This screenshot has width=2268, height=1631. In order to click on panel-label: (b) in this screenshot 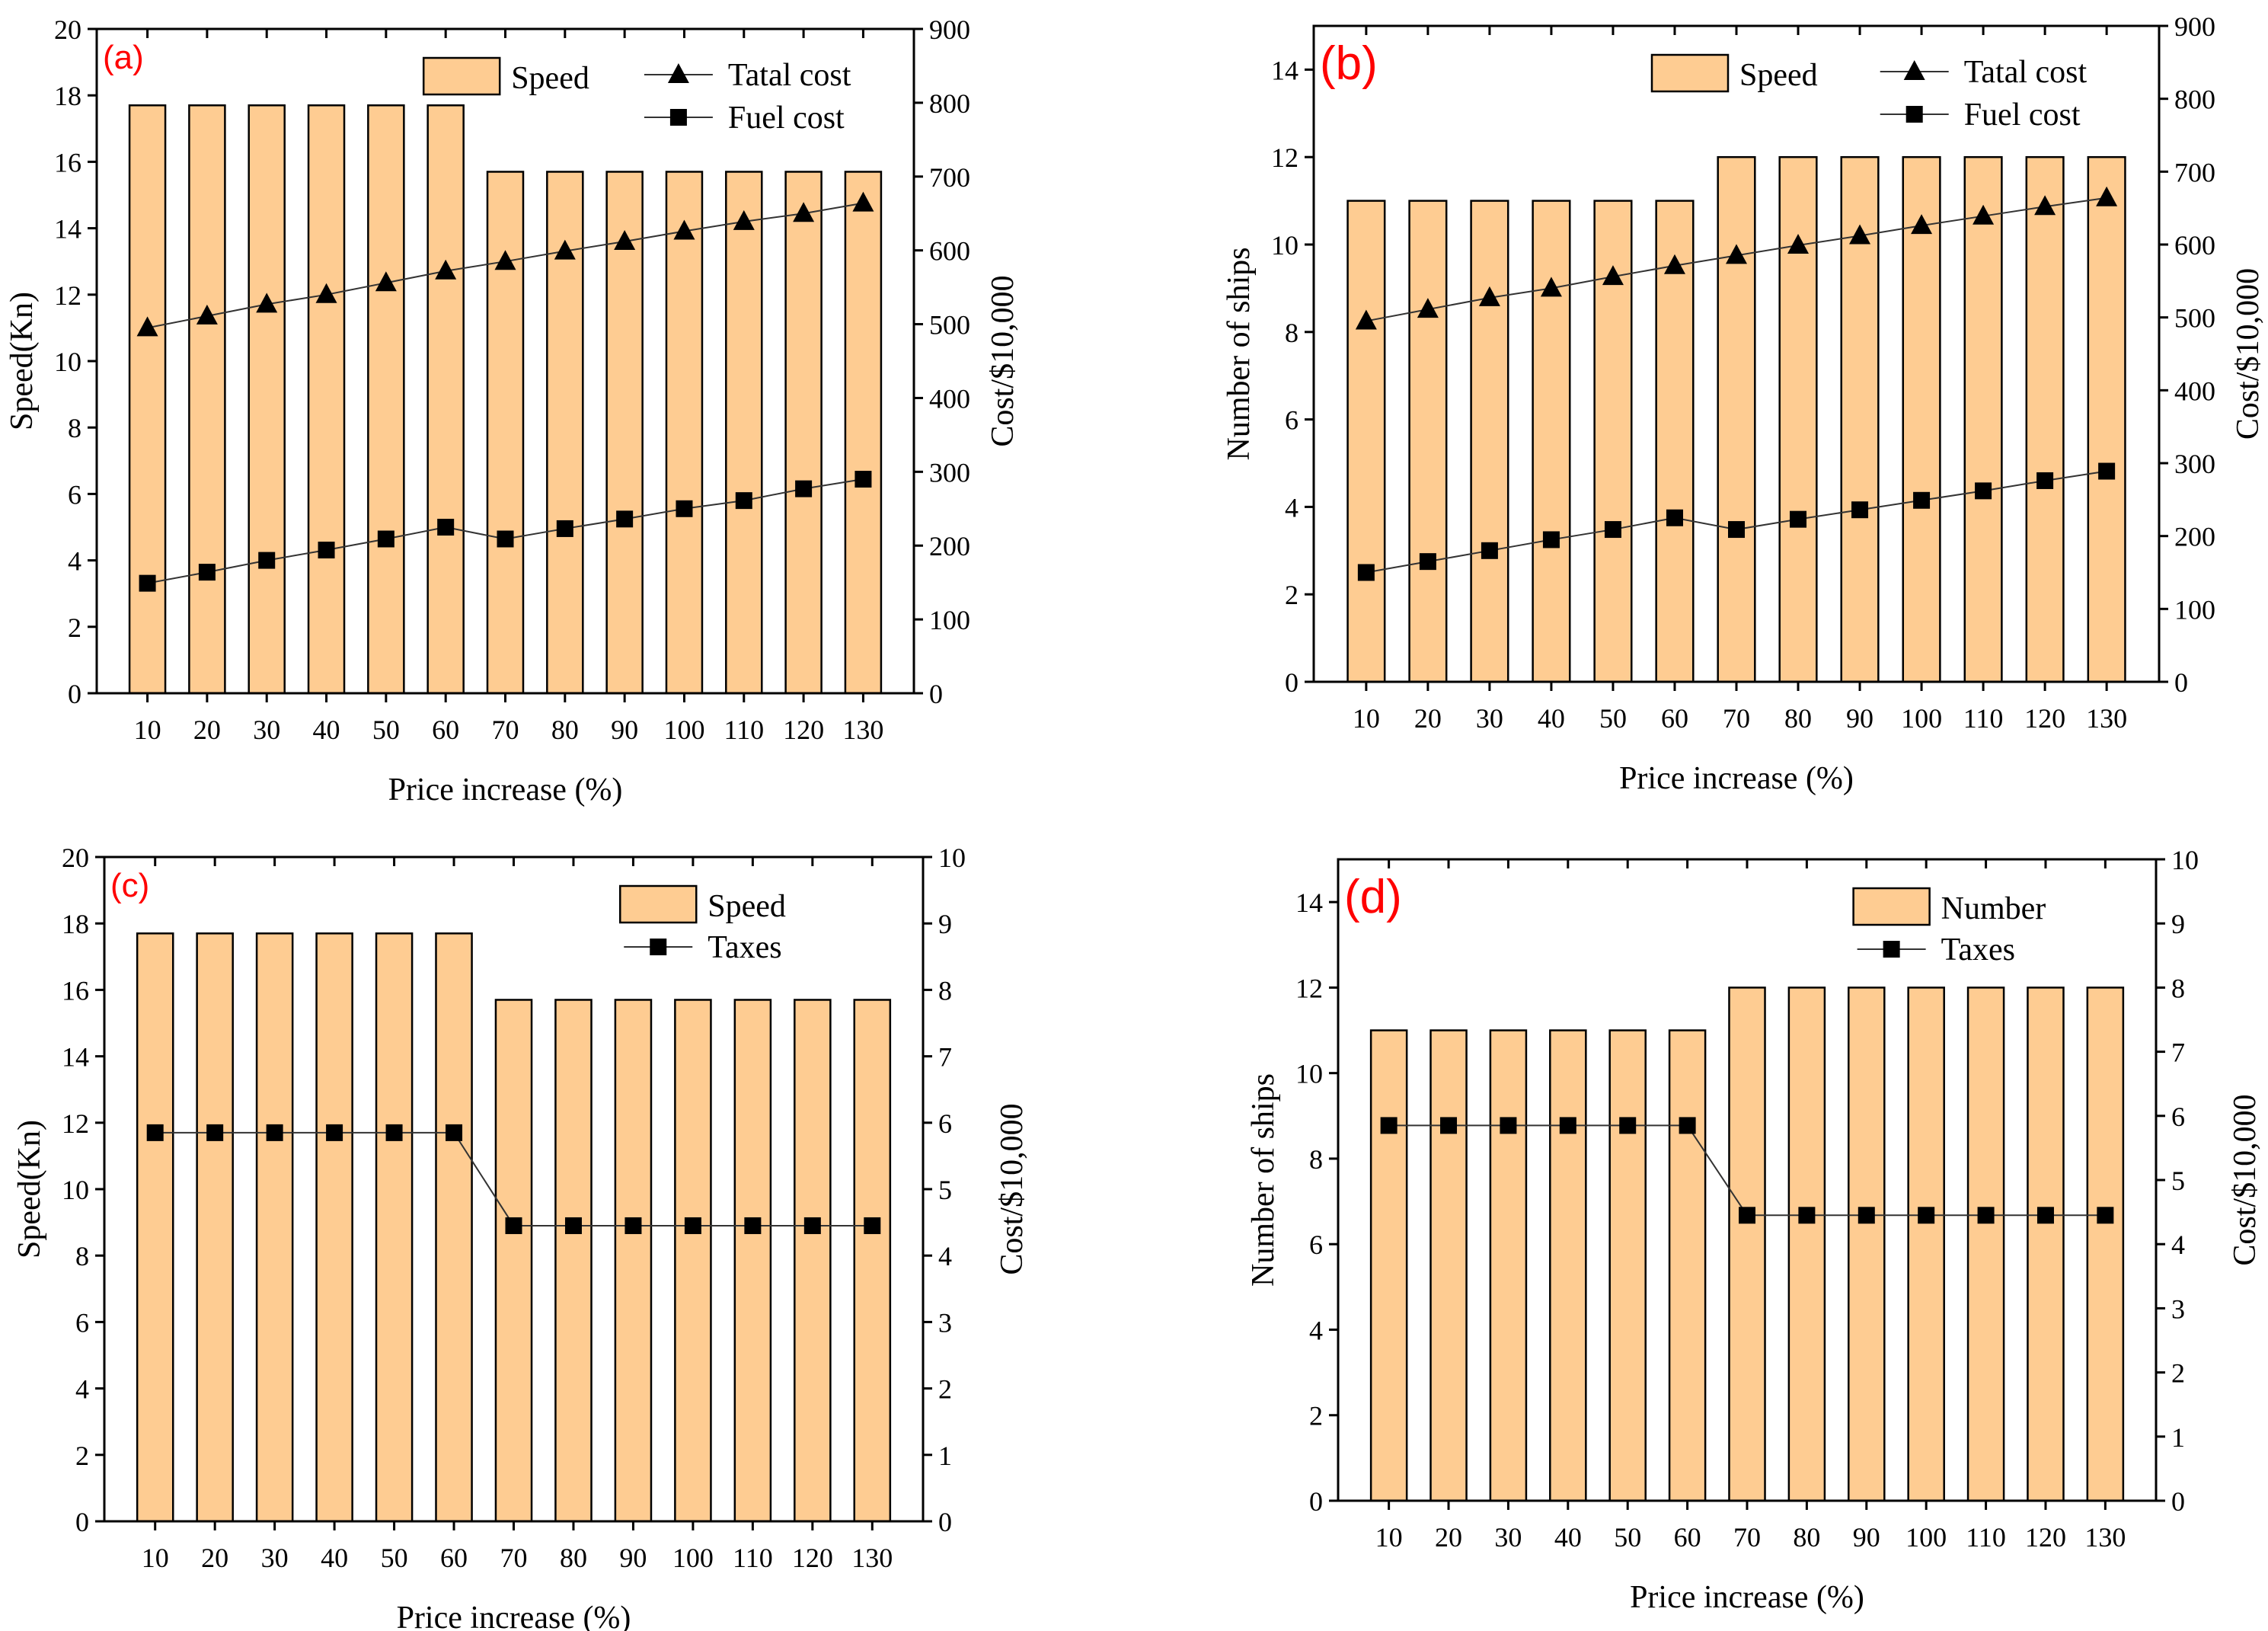, I will do `click(1349, 63)`.